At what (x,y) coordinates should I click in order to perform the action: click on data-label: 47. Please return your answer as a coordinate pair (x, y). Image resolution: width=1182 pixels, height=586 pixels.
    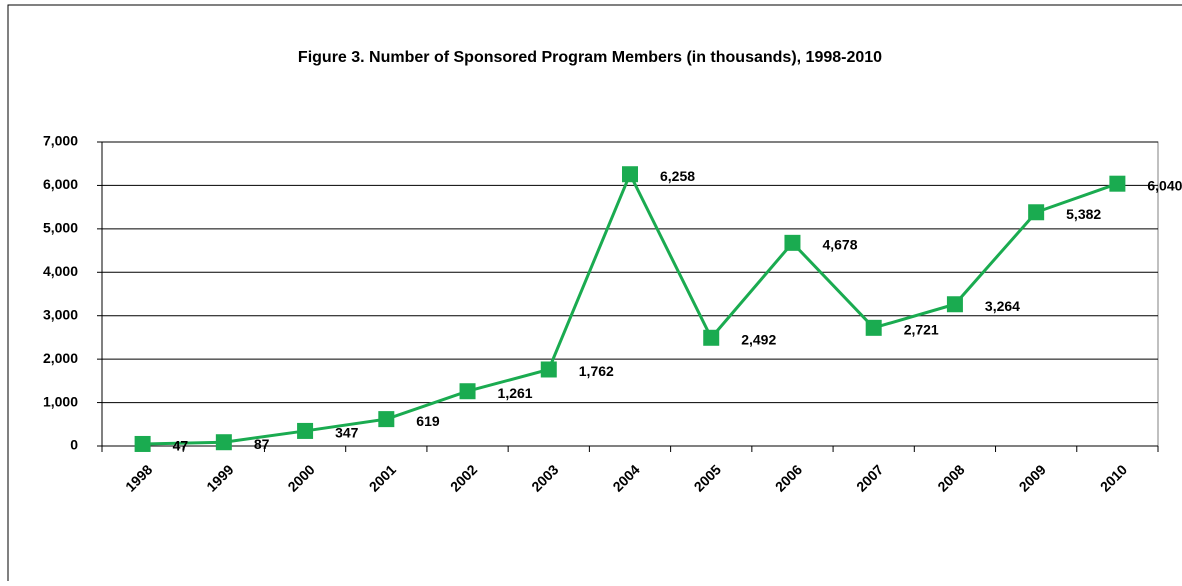
    Looking at the image, I should click on (181, 446).